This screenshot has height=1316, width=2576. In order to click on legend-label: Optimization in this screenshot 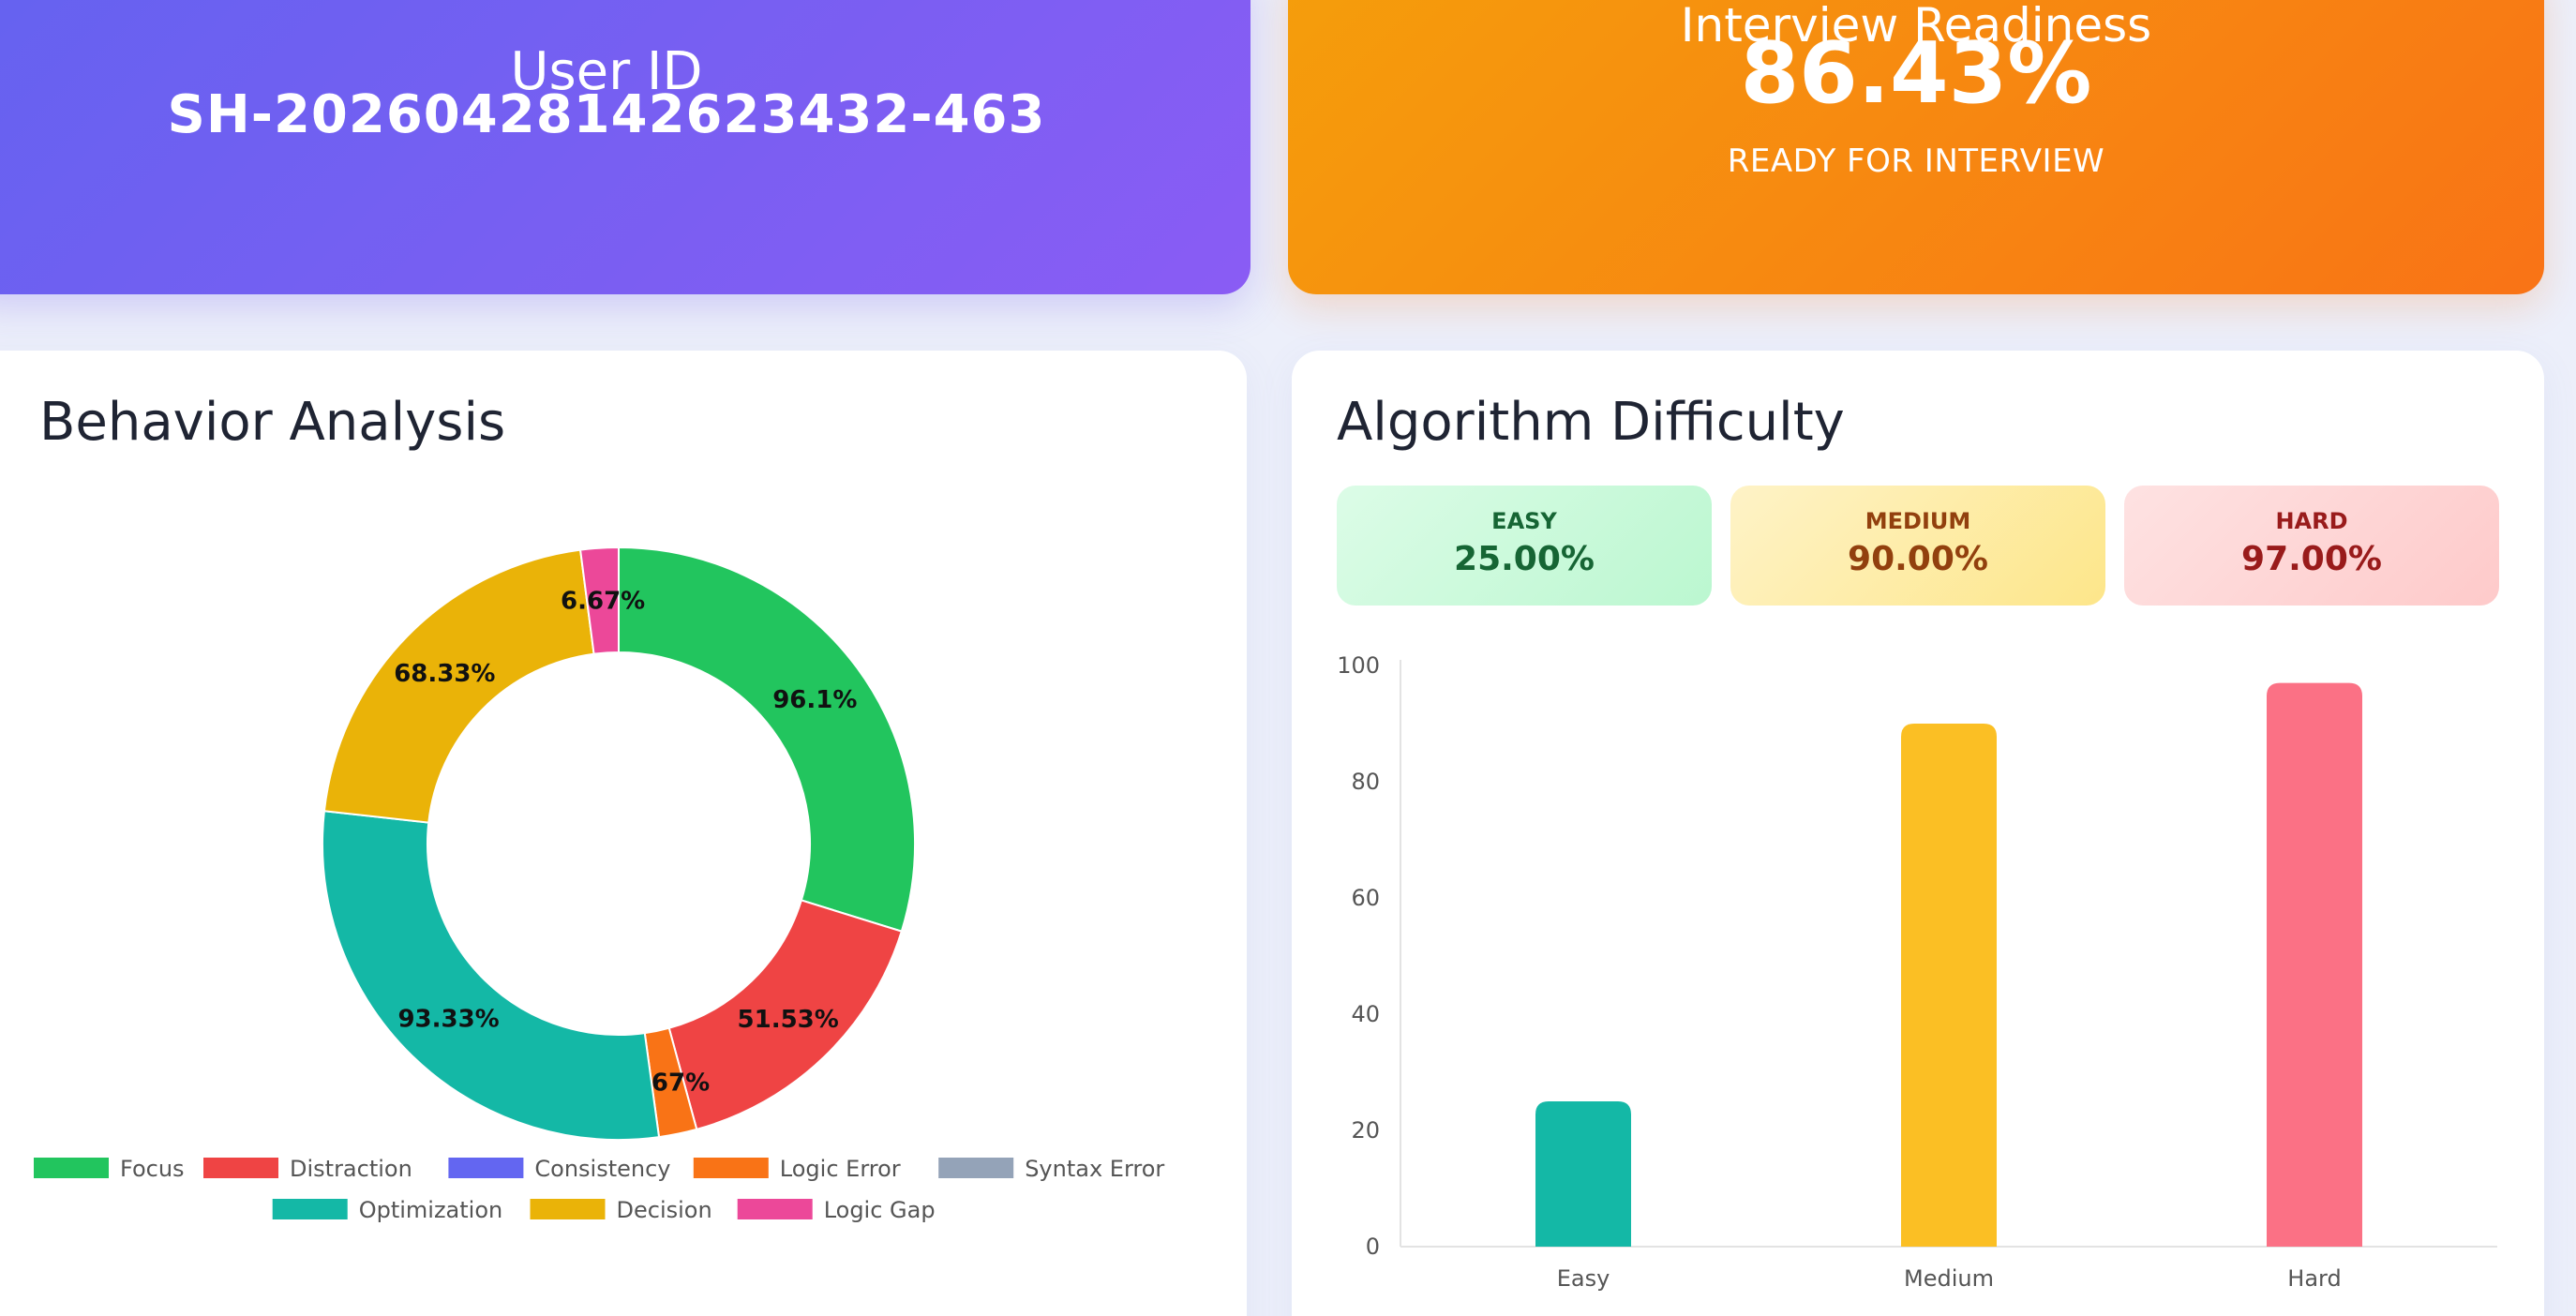, I will do `click(431, 1210)`.